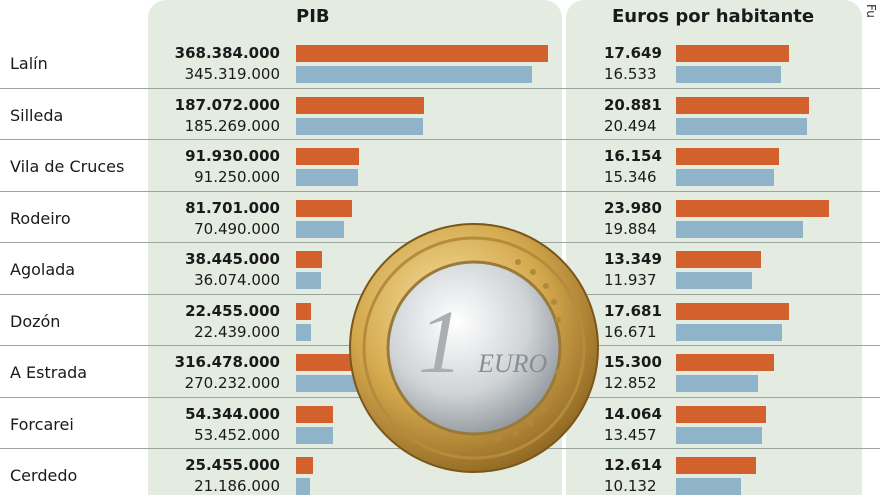  Describe the element at coordinates (633, 207) in the screenshot. I see `euros-current-value: 23.980` at that location.